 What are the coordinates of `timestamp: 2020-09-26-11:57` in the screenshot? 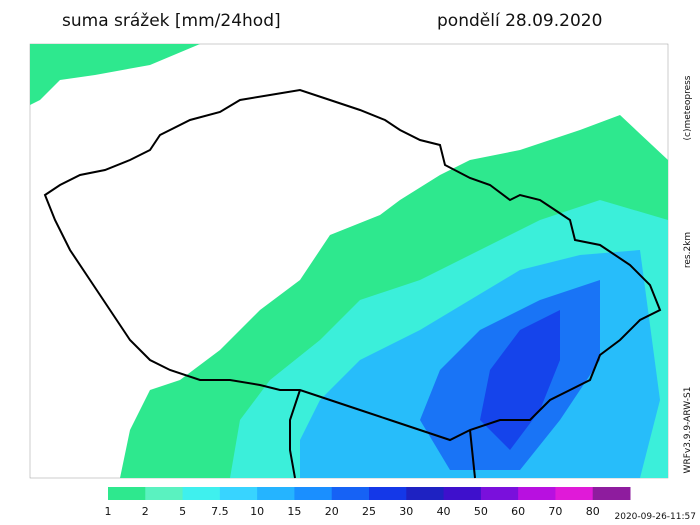 It's located at (656, 517).